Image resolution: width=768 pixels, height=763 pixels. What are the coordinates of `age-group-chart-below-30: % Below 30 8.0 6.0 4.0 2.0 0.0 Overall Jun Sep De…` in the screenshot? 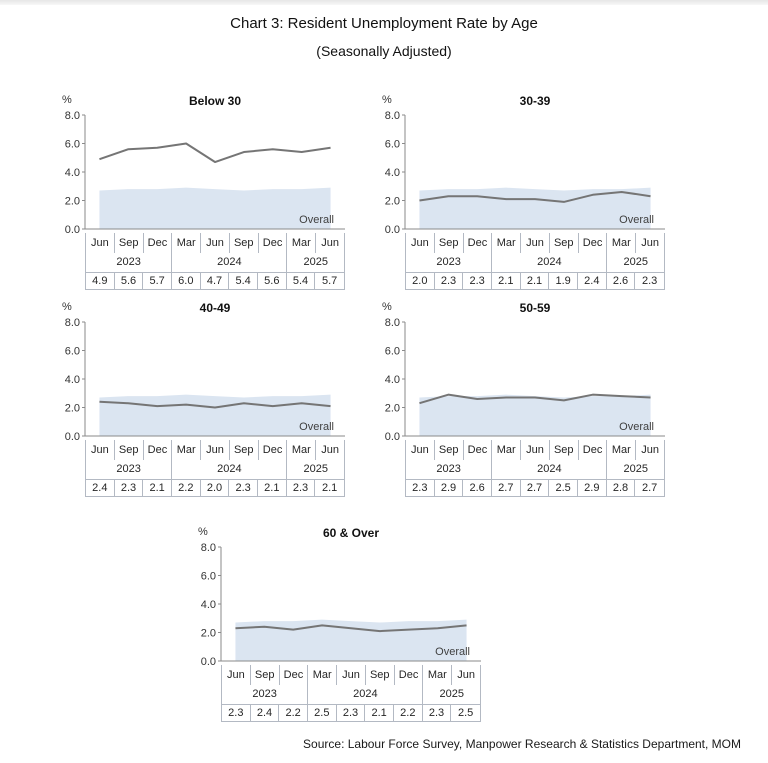 It's located at (210, 189).